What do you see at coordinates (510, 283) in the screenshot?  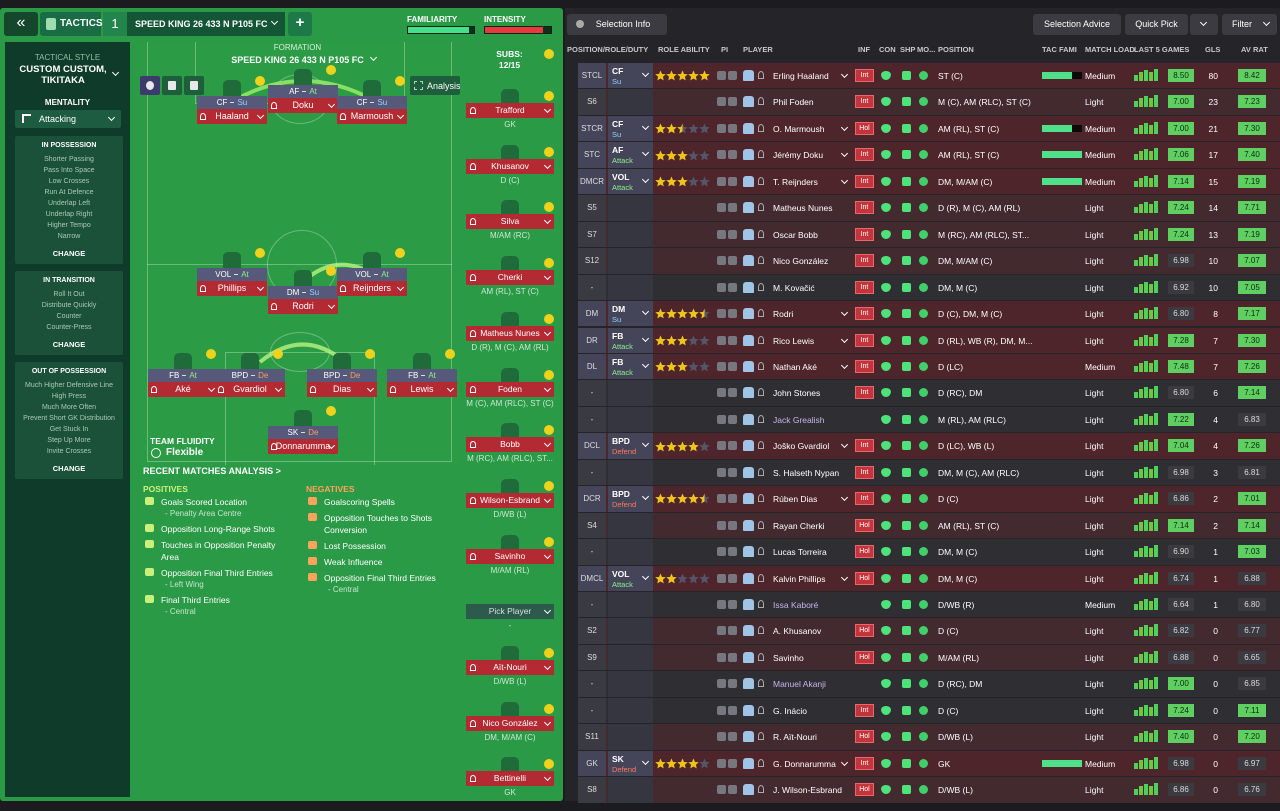 I see `sub-card: Cherki AM (RL), ST (C)` at bounding box center [510, 283].